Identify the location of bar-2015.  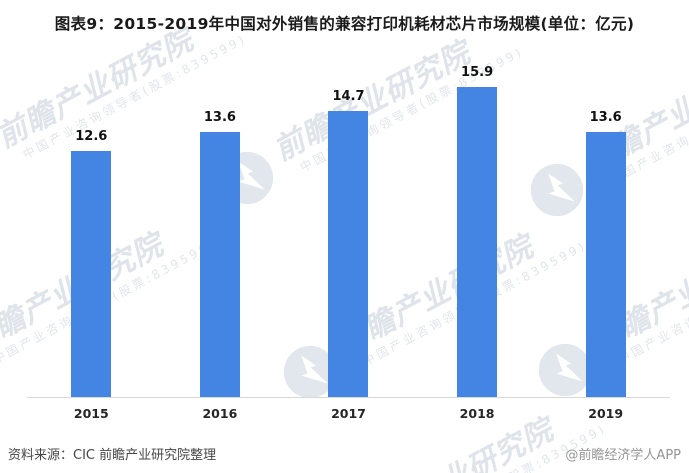
(91, 274).